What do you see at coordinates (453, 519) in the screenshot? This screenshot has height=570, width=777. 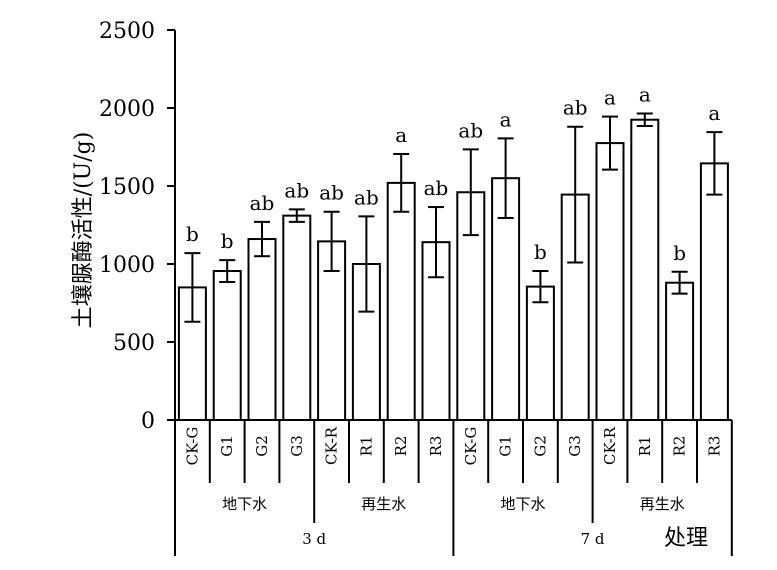 I see `x-group-labels: 地下水 再生水 地下水 再生水 3 d 7 d` at bounding box center [453, 519].